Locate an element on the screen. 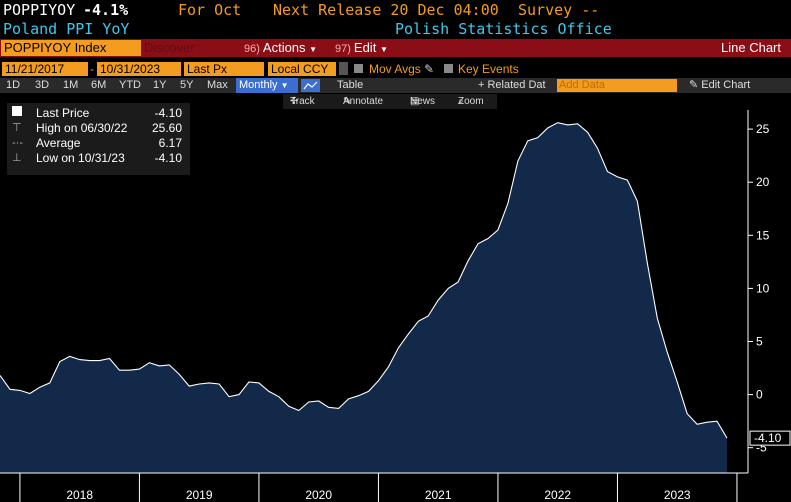 The height and width of the screenshot is (502, 791). frequency-select: Monthly ▼ is located at coordinates (267, 85).